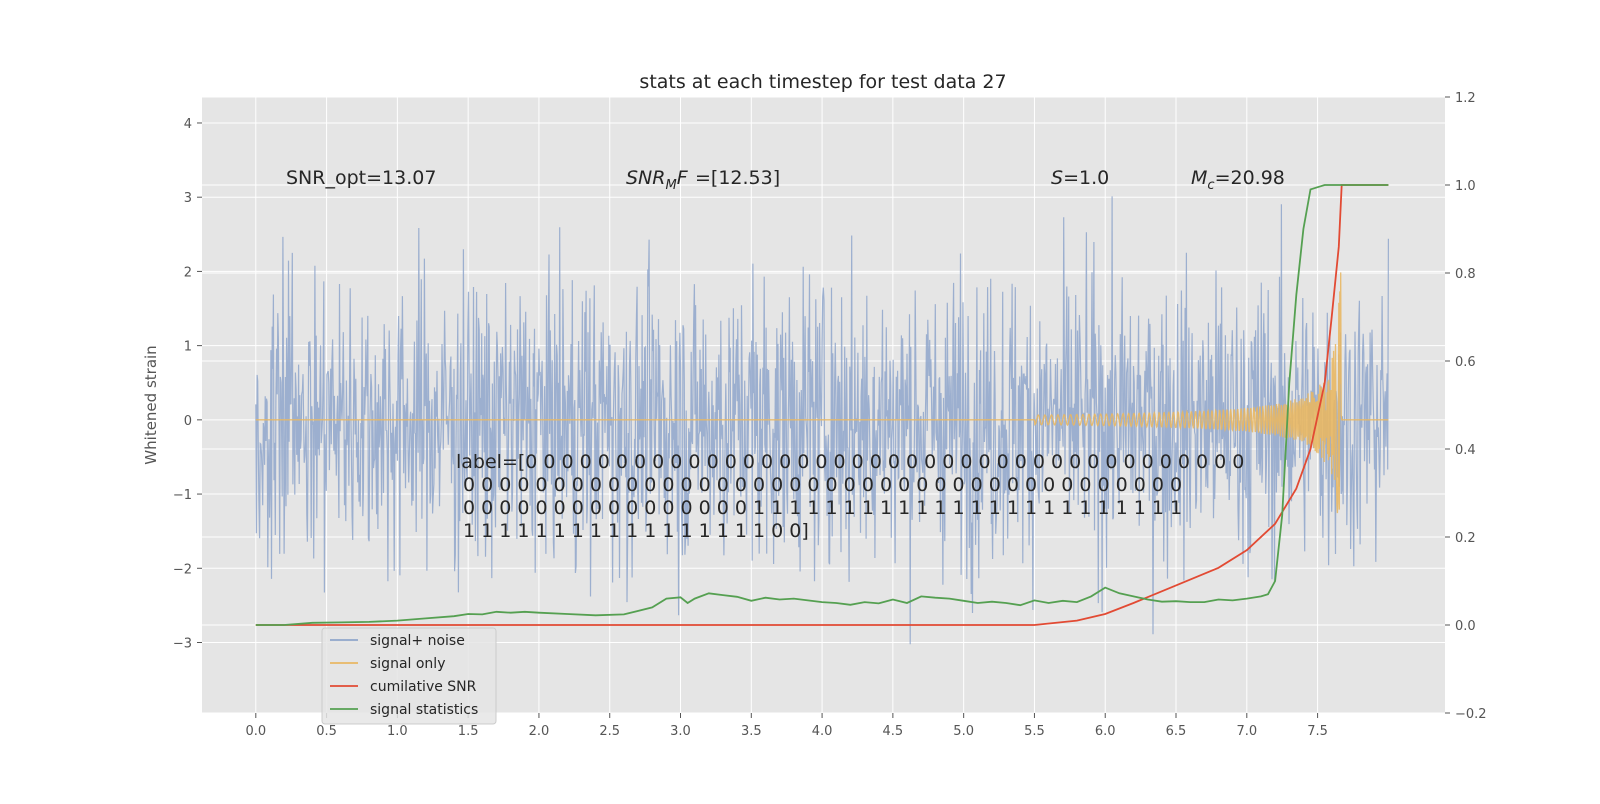  Describe the element at coordinates (893, 731) in the screenshot. I see `x-tick-label: 4.5` at that location.